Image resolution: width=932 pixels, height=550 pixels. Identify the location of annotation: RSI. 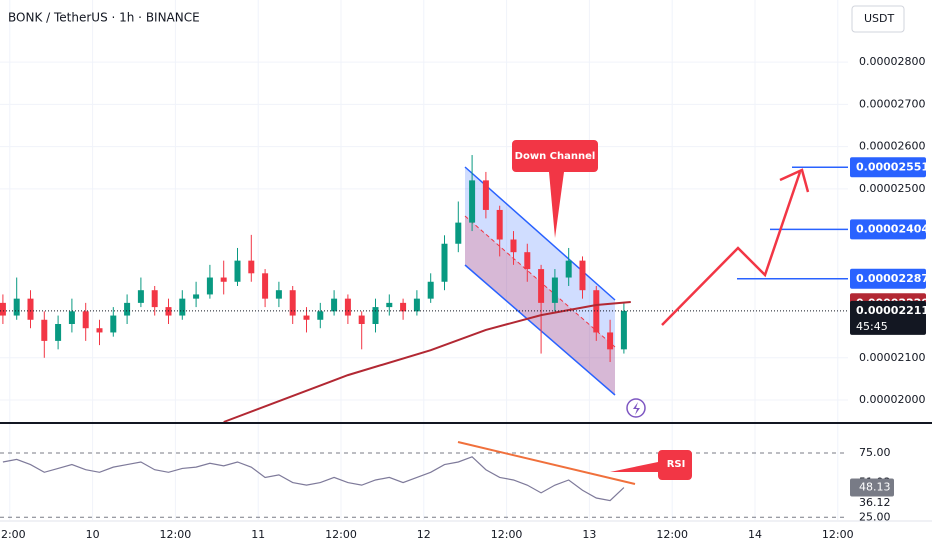
(676, 464).